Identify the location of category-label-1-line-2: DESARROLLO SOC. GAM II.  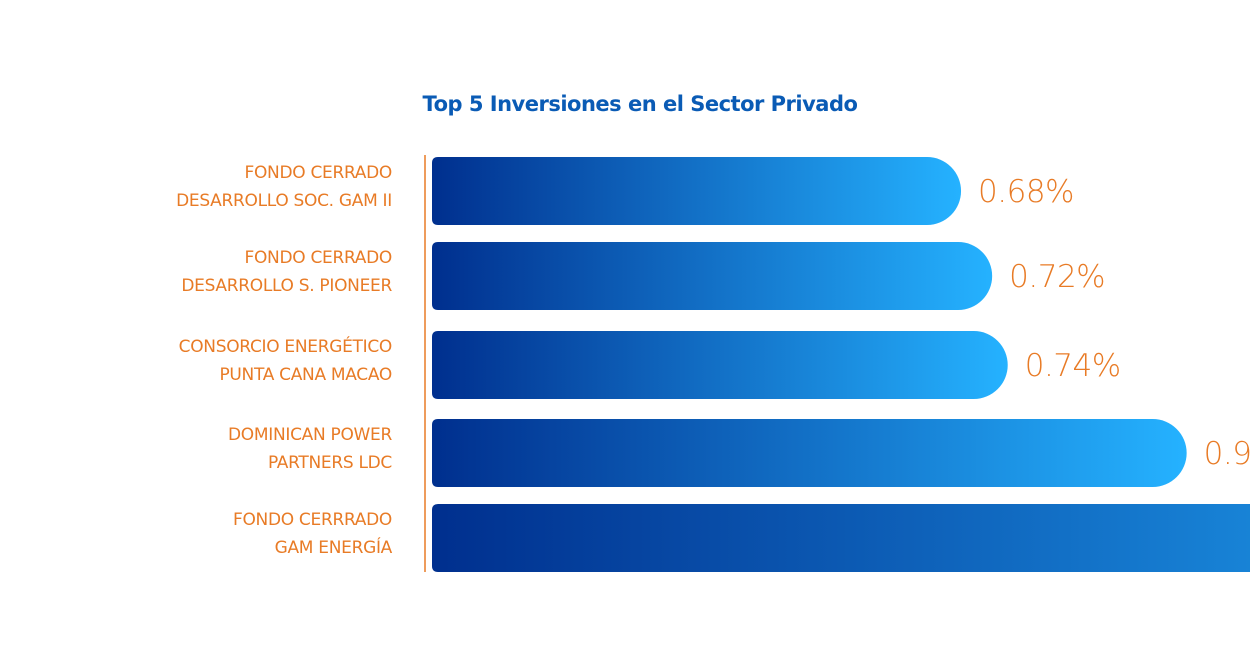
(284, 201).